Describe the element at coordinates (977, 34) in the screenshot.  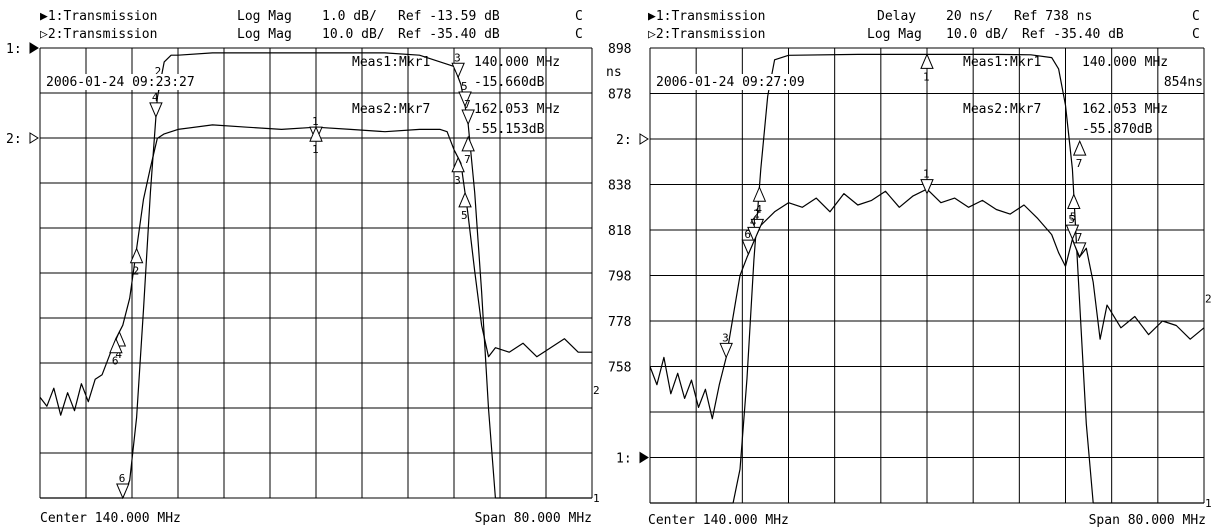
I see `right-trace2-header-scale: 10.0 dB/` at that location.